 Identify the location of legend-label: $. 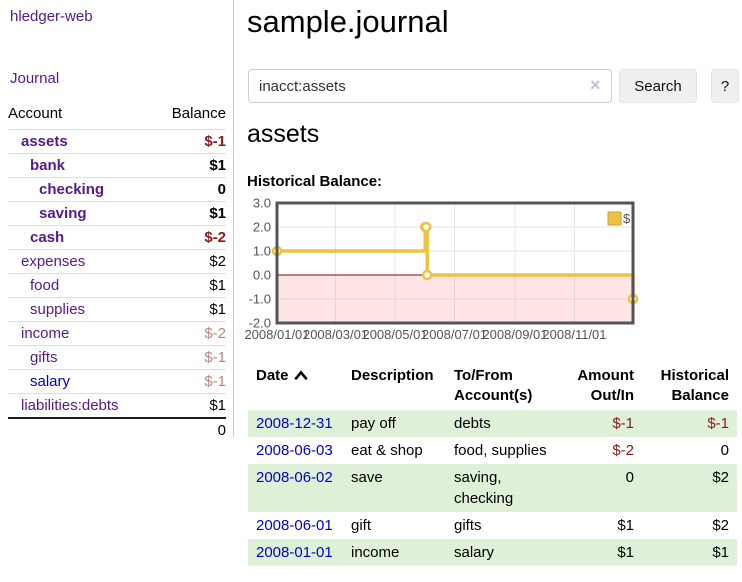
(627, 218).